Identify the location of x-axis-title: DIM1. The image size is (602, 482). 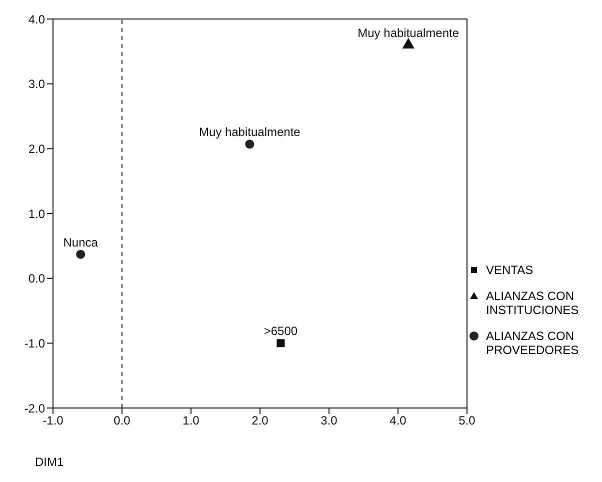
(49, 462).